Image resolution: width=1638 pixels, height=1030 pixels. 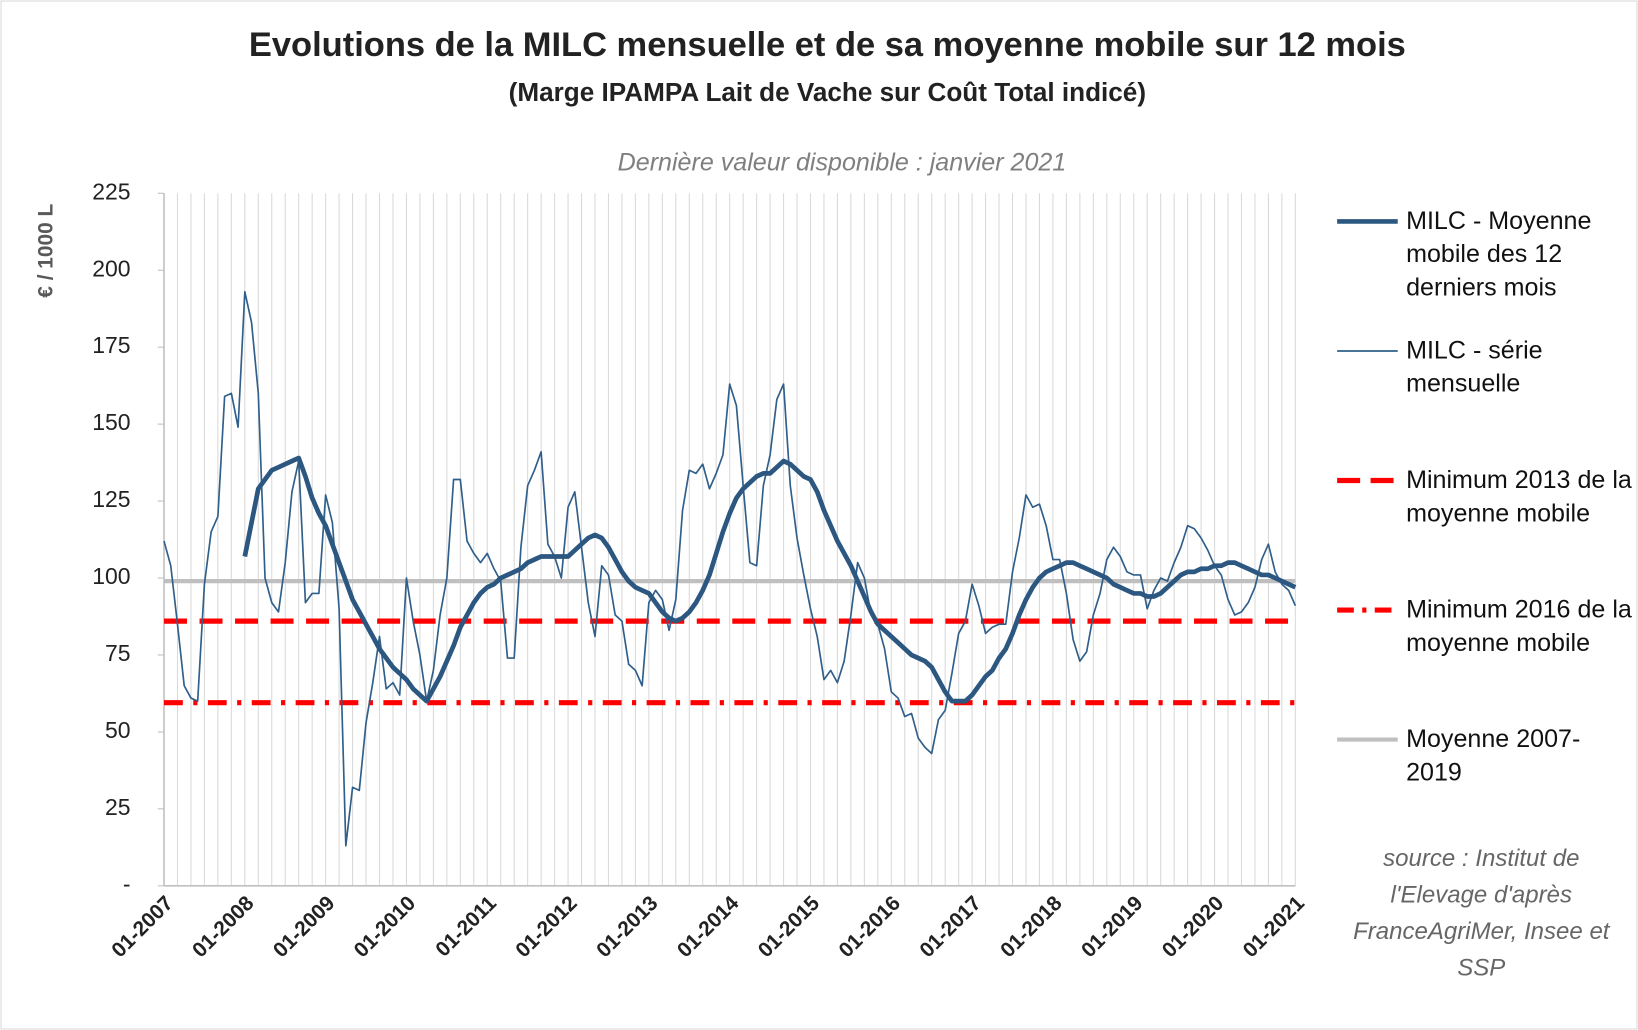 I want to click on y-tick-label: 125, so click(x=111, y=499).